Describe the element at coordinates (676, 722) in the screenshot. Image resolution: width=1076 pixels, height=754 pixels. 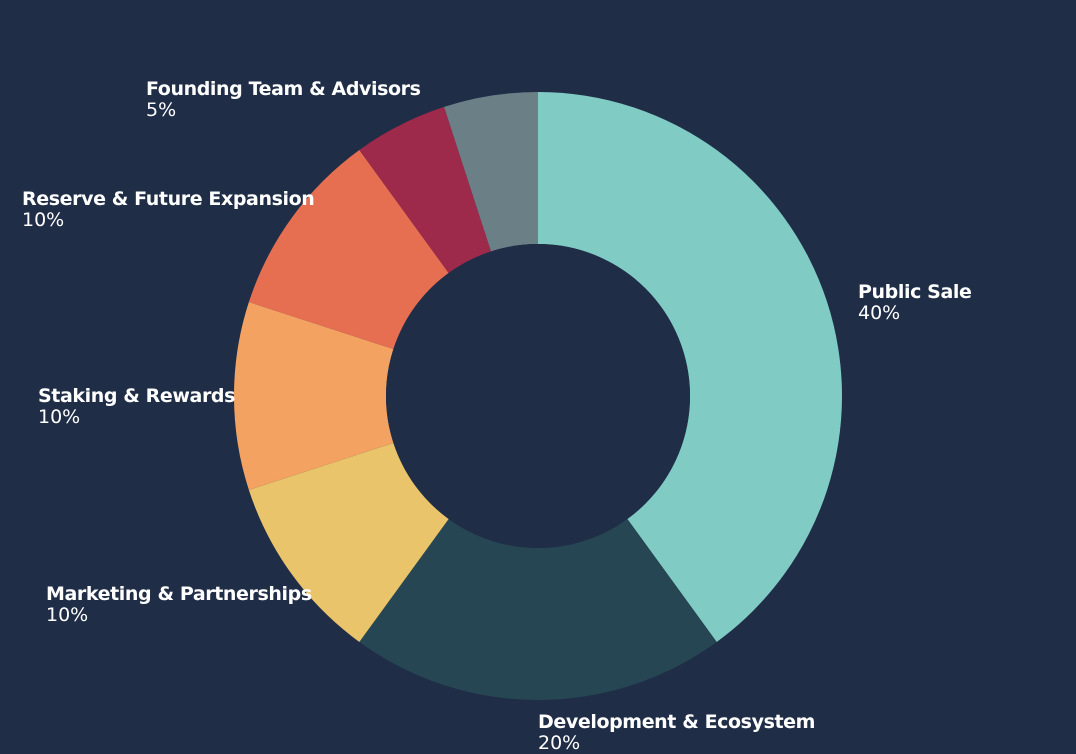
I see `slice-label-development-and-ecosystem: Development & Ecosystem` at that location.